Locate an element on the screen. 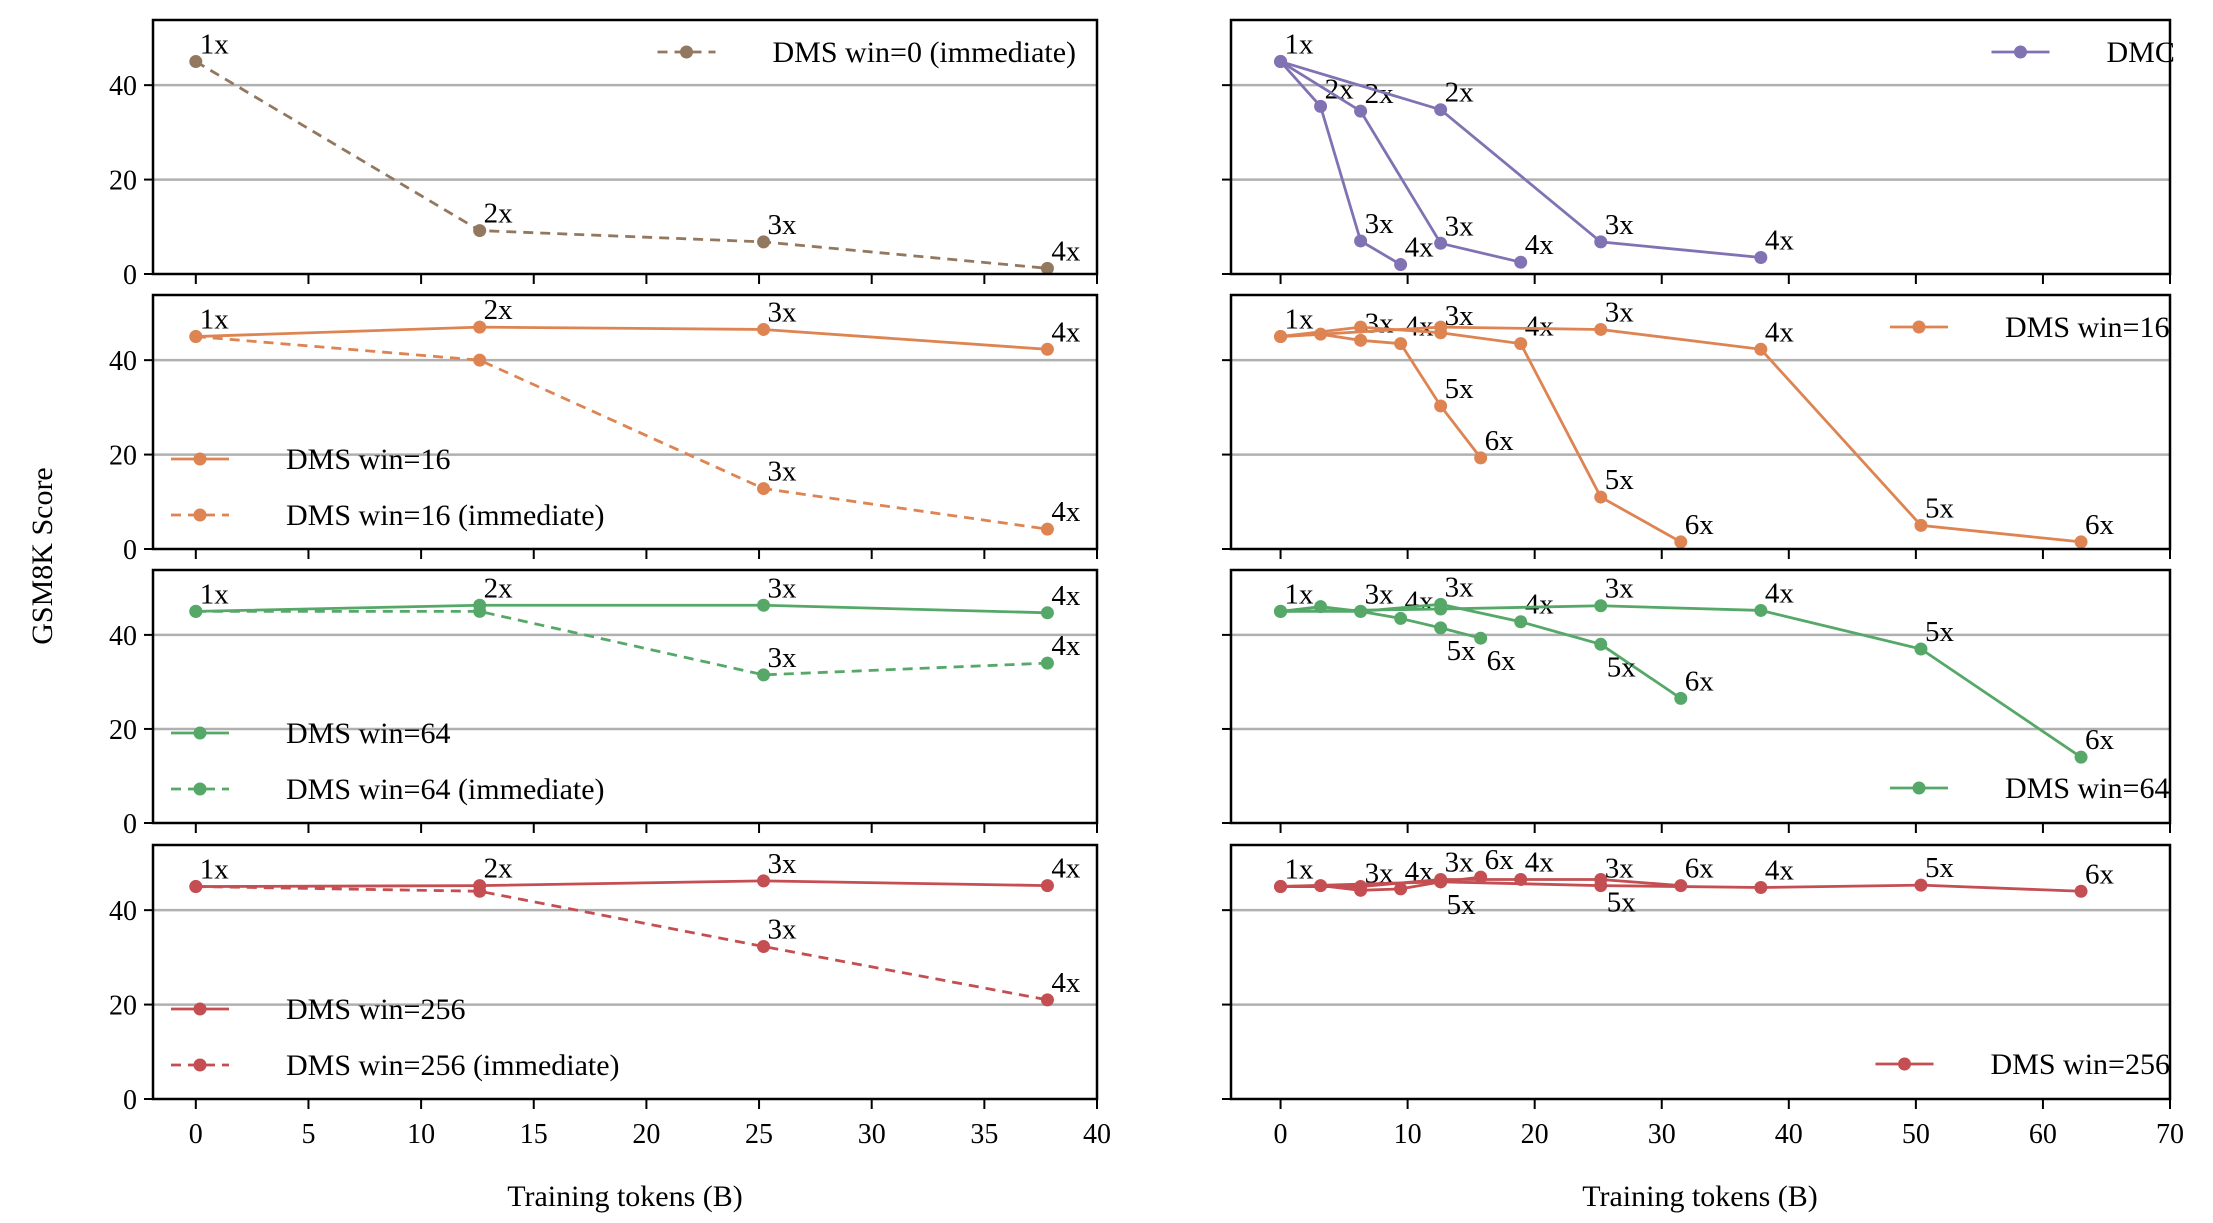  x-tick-label: 40 is located at coordinates (1097, 1134).